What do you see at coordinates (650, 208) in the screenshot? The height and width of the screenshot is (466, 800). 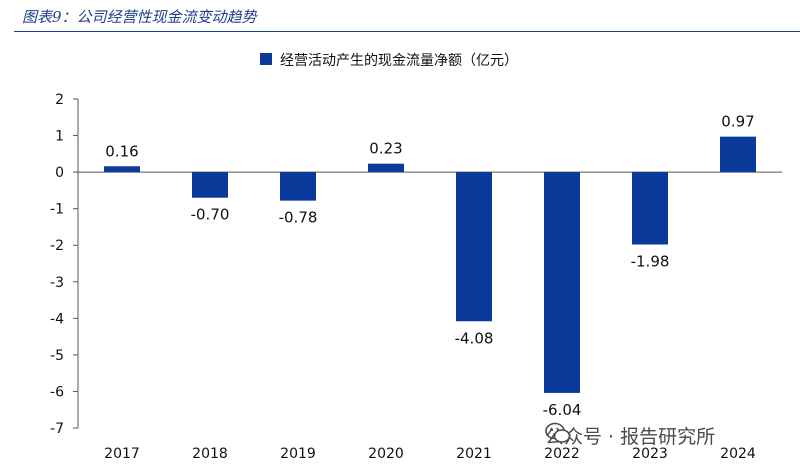 I see `bar-2023` at bounding box center [650, 208].